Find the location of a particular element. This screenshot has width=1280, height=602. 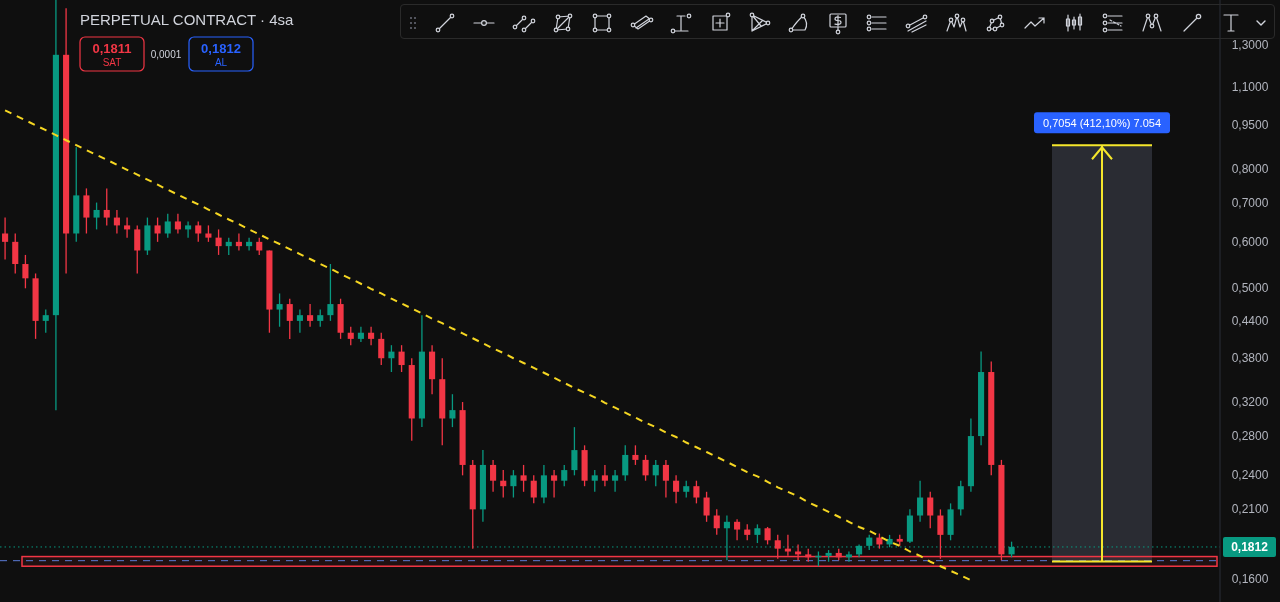

annotation: SAT is located at coordinates (112, 62).